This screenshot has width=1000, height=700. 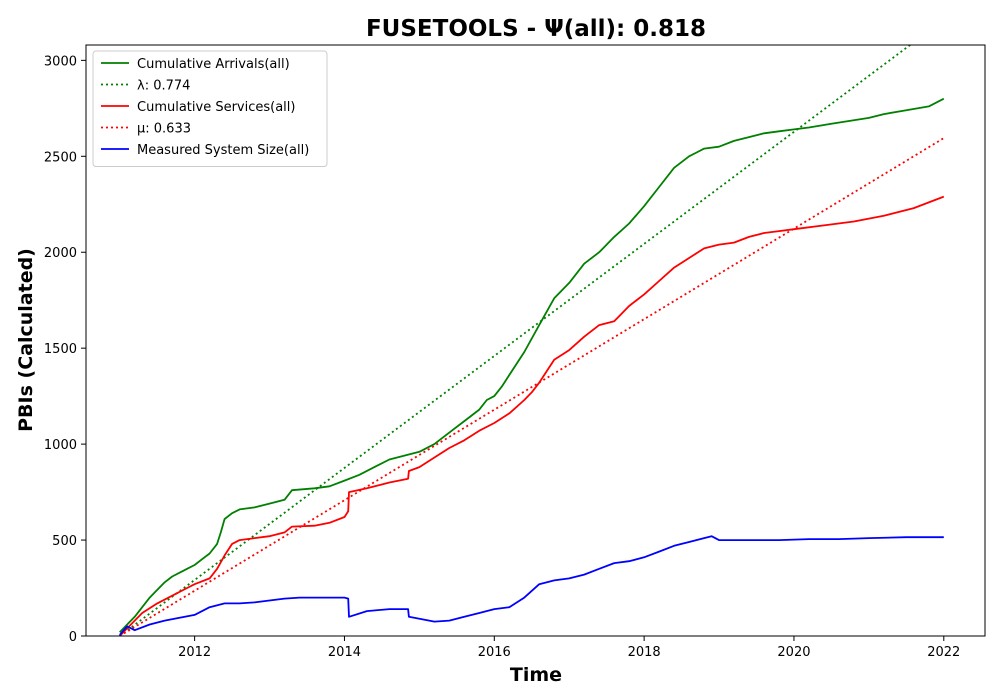 What do you see at coordinates (536, 29) in the screenshot?
I see `chart-title: FUSETOOLS - Ψ(all): 0.818` at bounding box center [536, 29].